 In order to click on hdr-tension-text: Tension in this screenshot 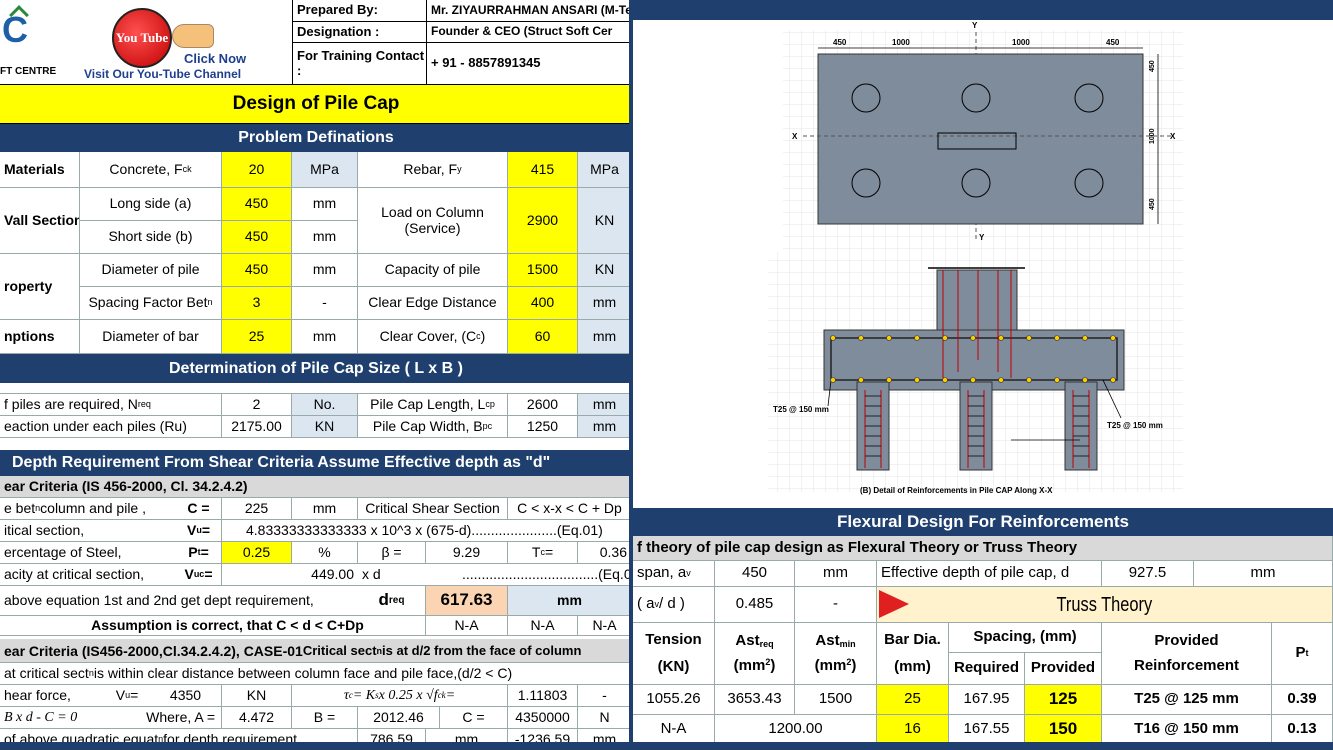, I will do `click(673, 639)`.